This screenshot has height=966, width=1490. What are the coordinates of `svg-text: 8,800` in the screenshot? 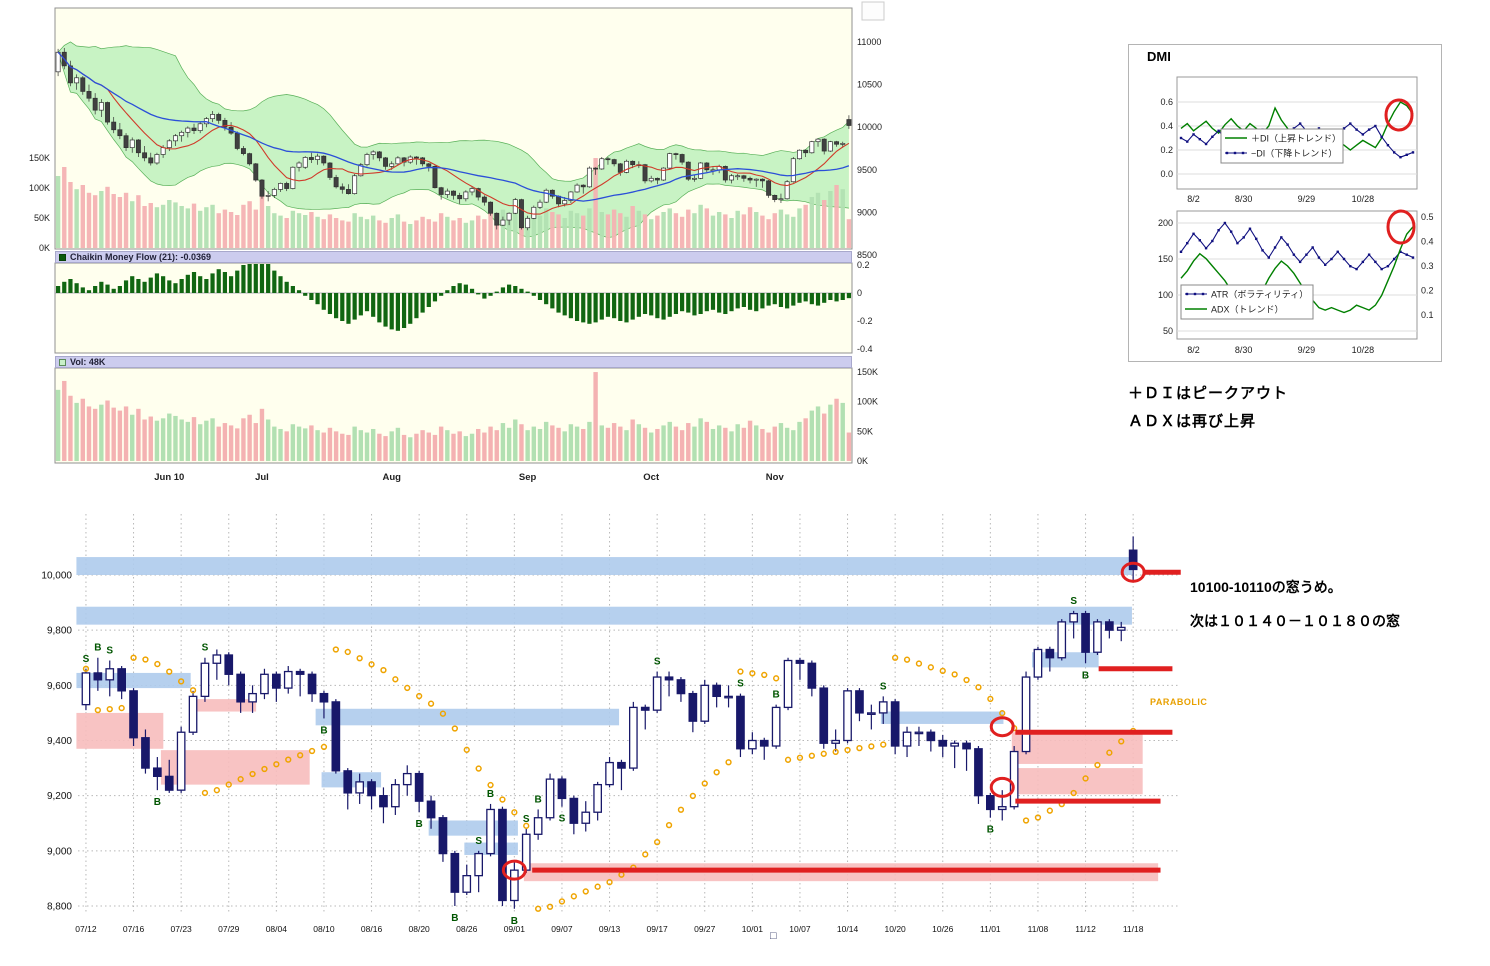 It's located at (59, 906).